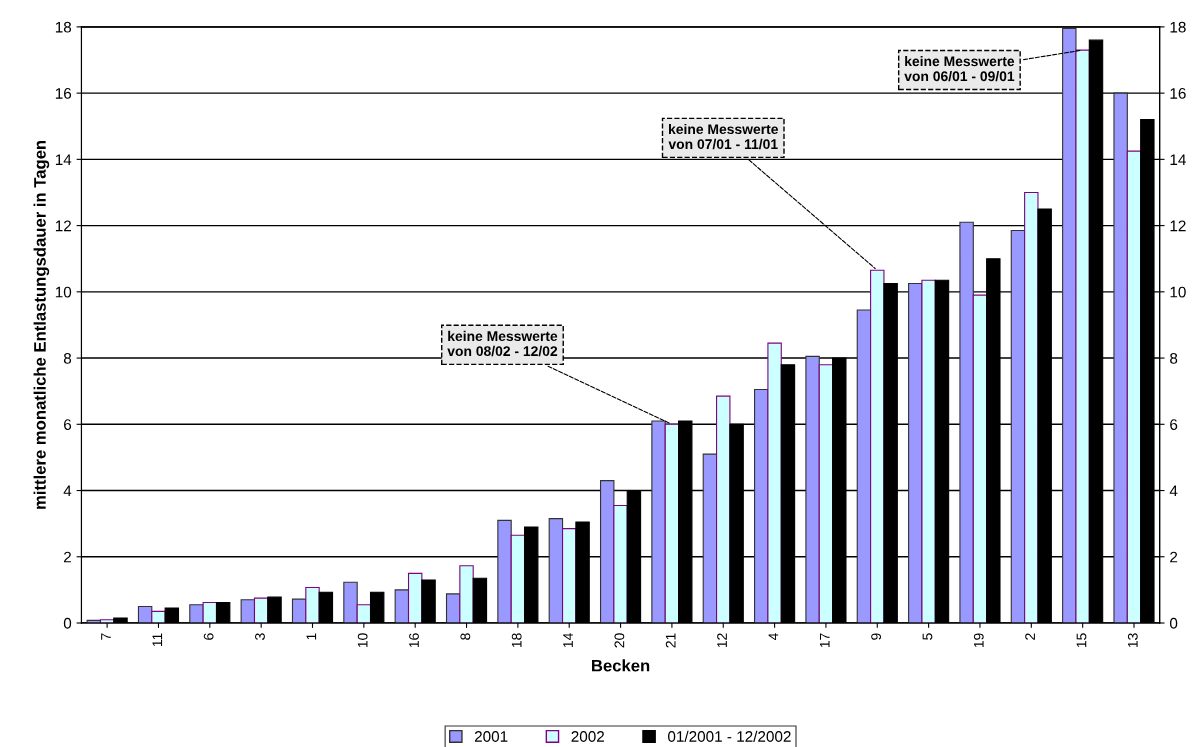 The image size is (1198, 747). Describe the element at coordinates (729, 736) in the screenshot. I see `legend-label: 01/2001 - 12/2002` at that location.